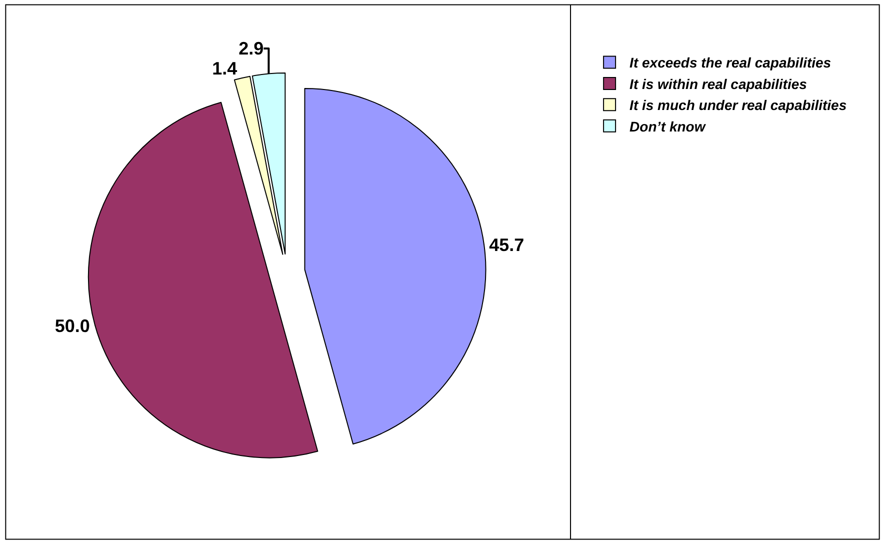 Image resolution: width=885 pixels, height=544 pixels. What do you see at coordinates (251, 48) in the screenshot?
I see `data-label: 2.9` at bounding box center [251, 48].